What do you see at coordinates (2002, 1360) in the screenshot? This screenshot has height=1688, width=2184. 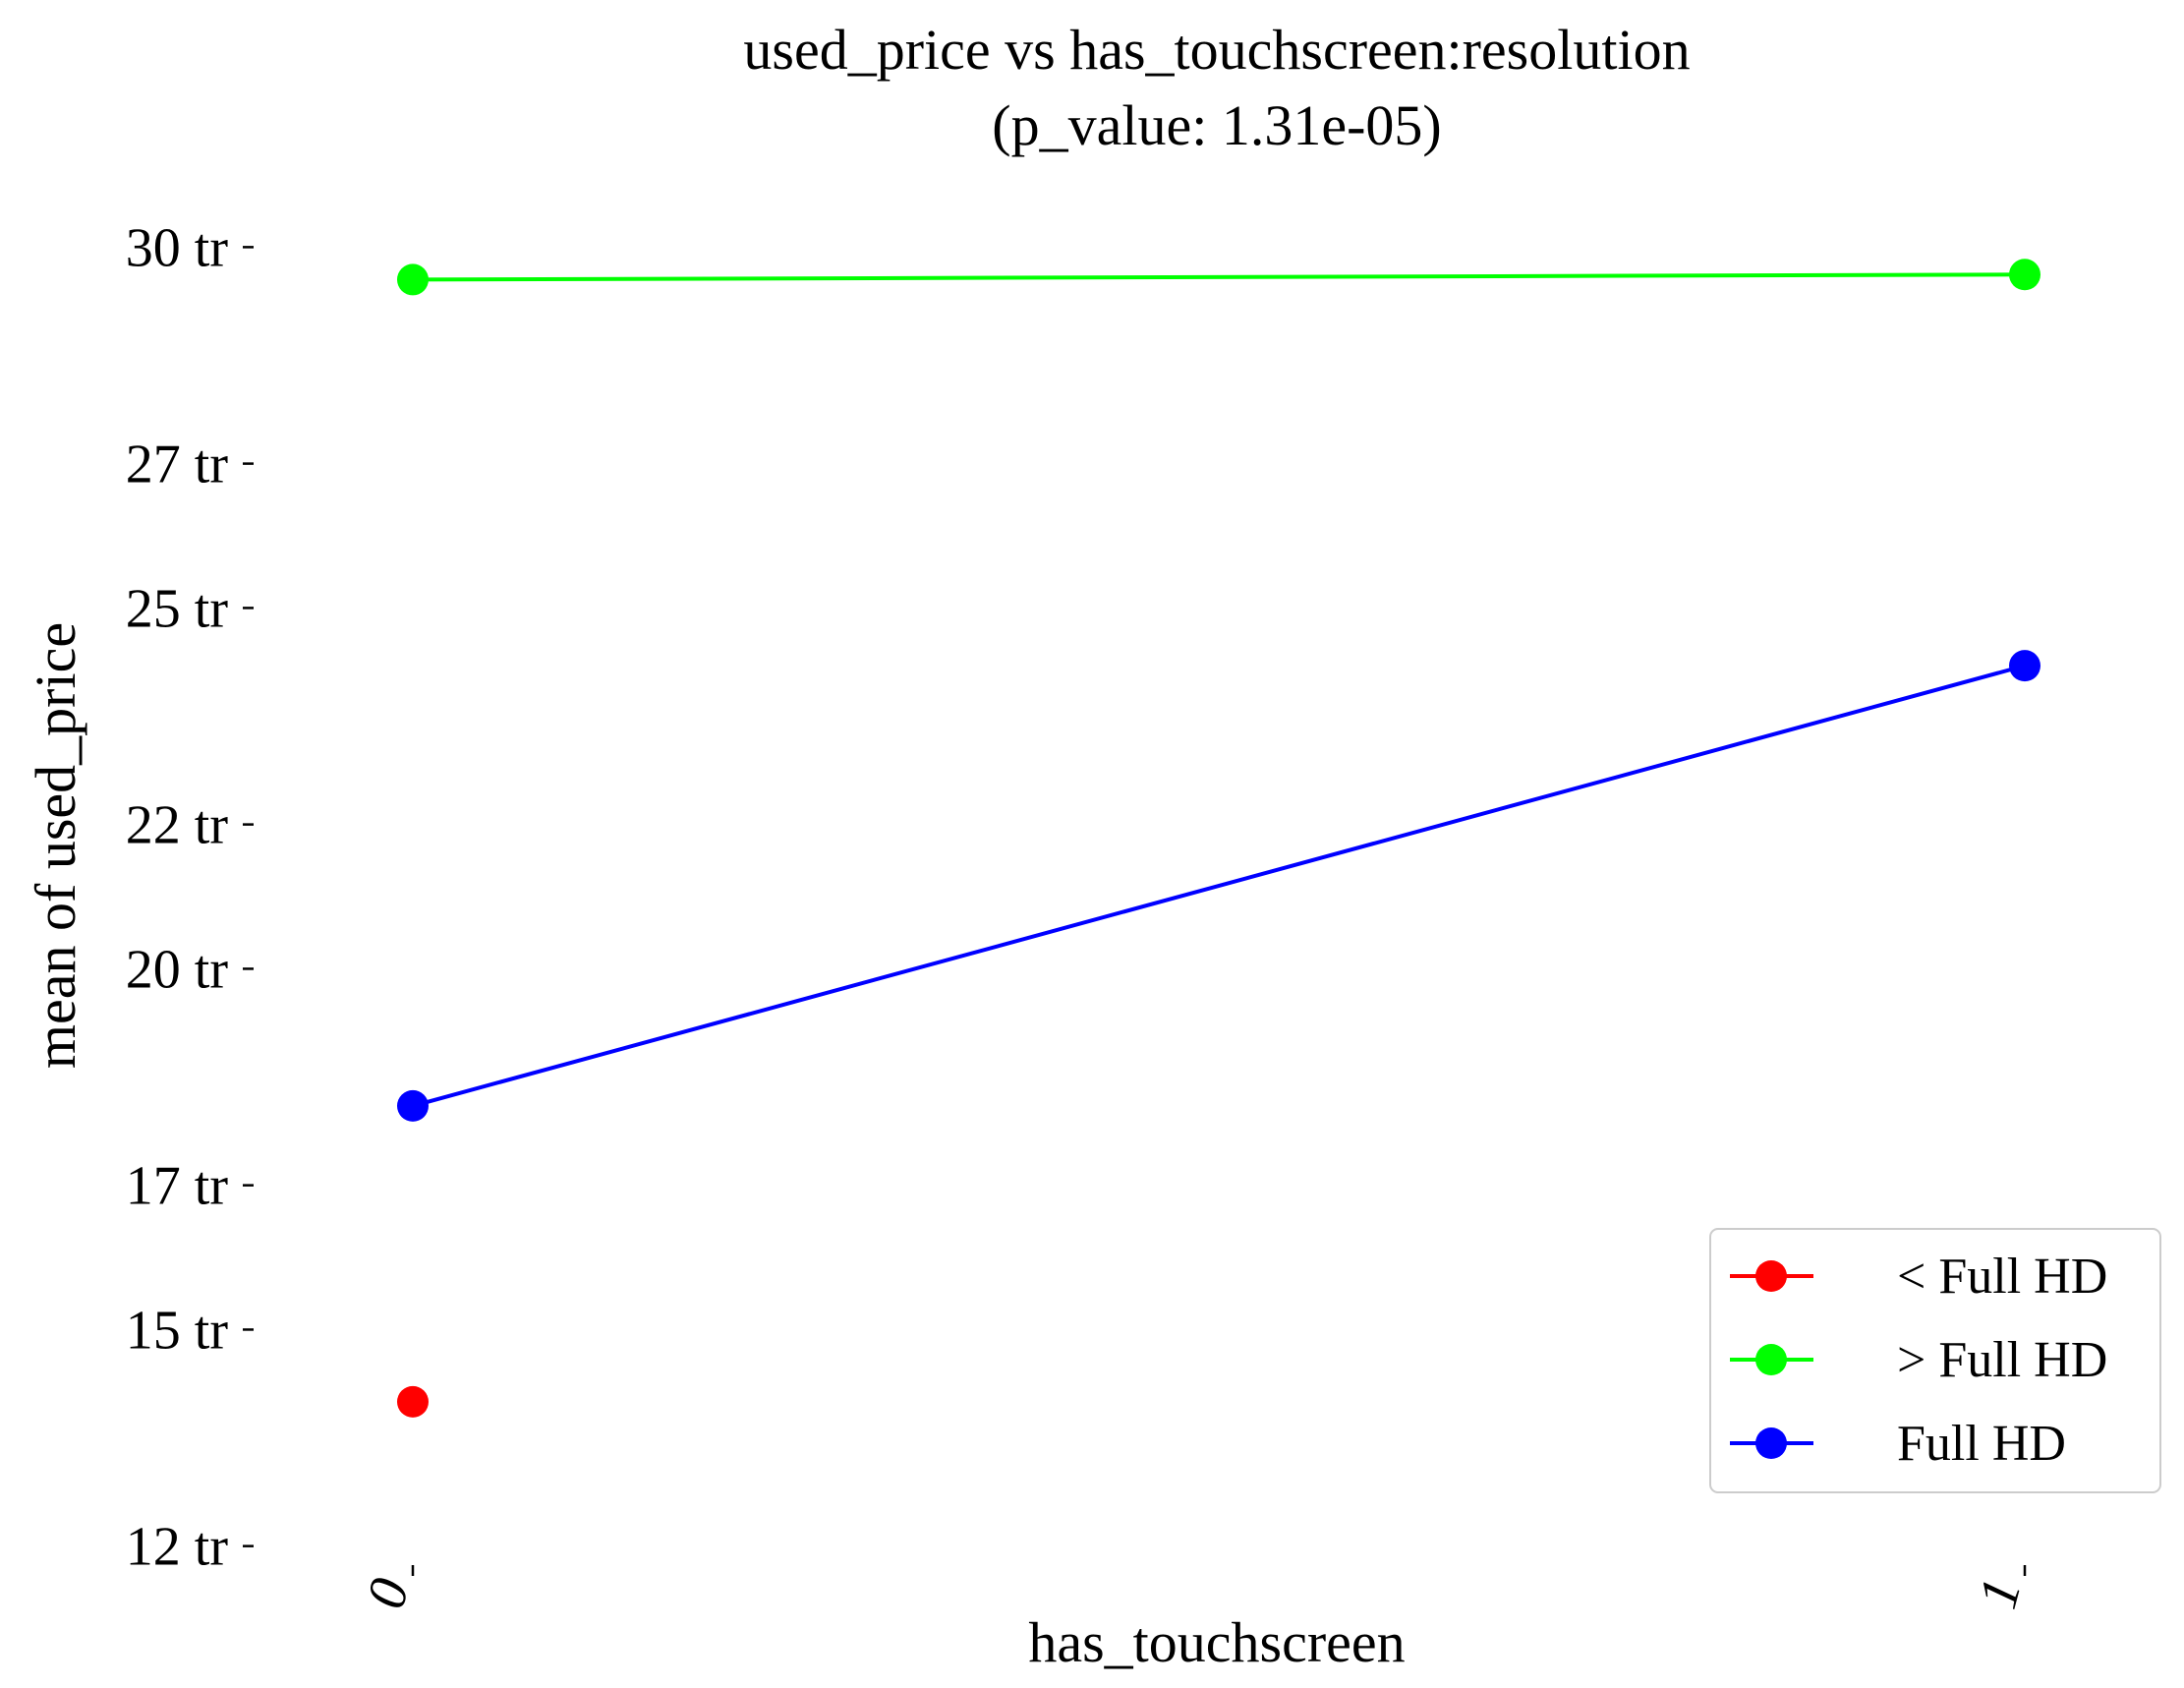 I see `legend-label: > Full HD` at bounding box center [2002, 1360].